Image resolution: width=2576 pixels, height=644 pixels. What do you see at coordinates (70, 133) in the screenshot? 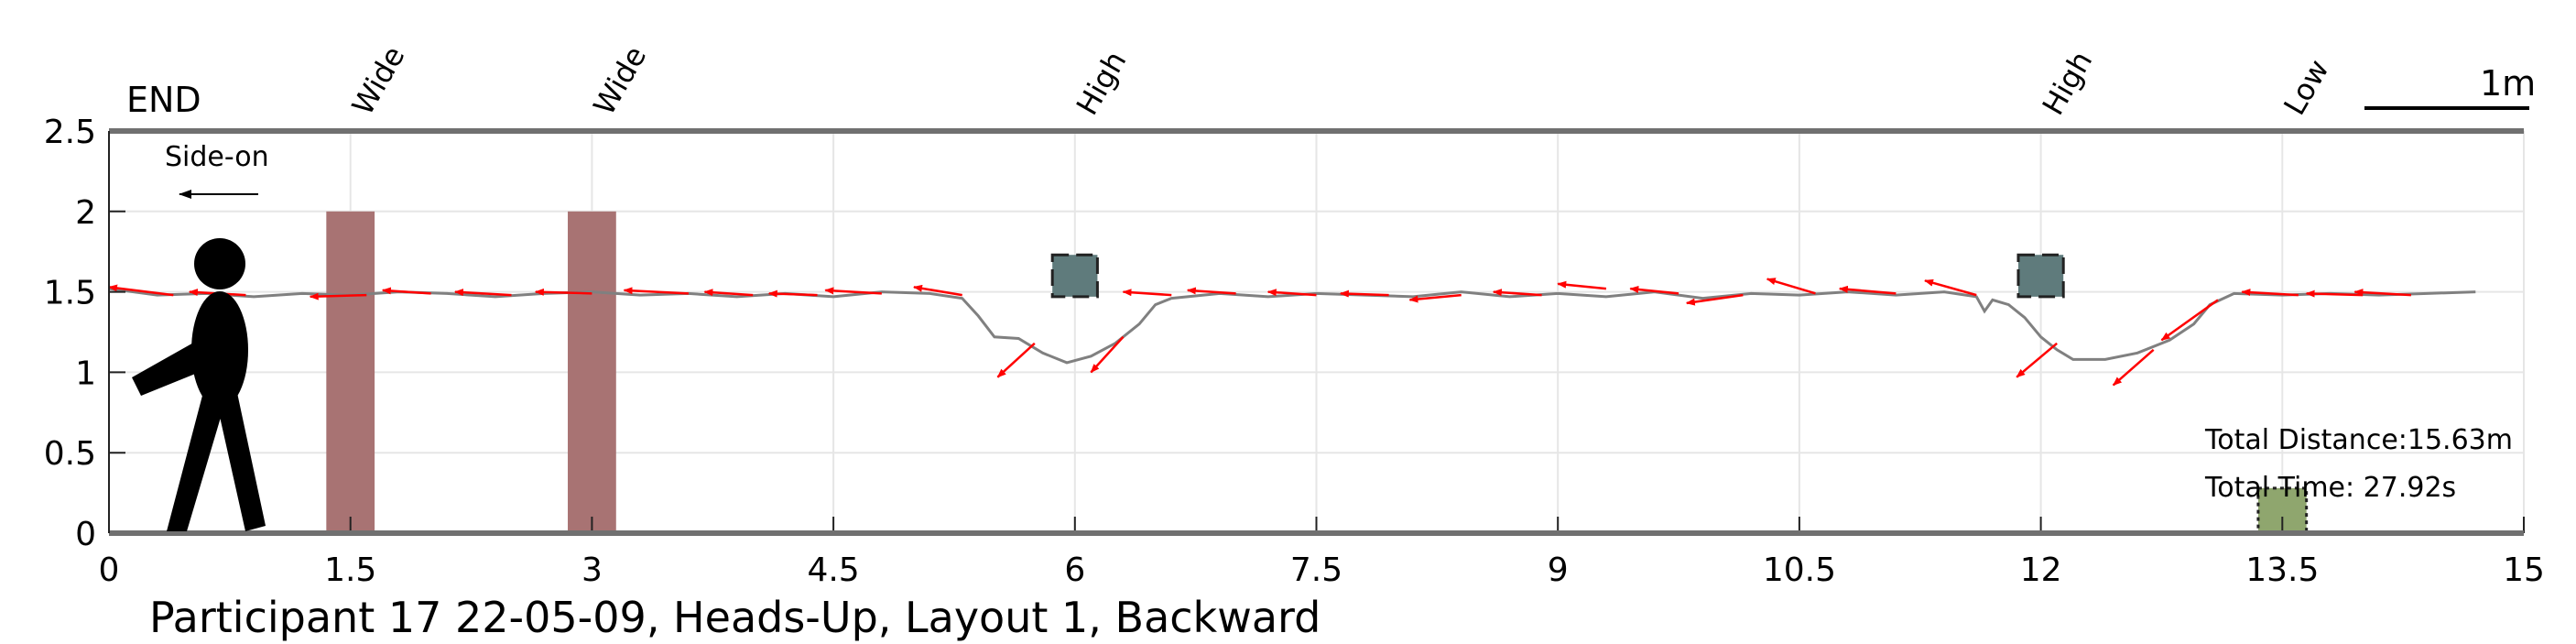
I see `y-tick-label: 2.5` at bounding box center [70, 133].